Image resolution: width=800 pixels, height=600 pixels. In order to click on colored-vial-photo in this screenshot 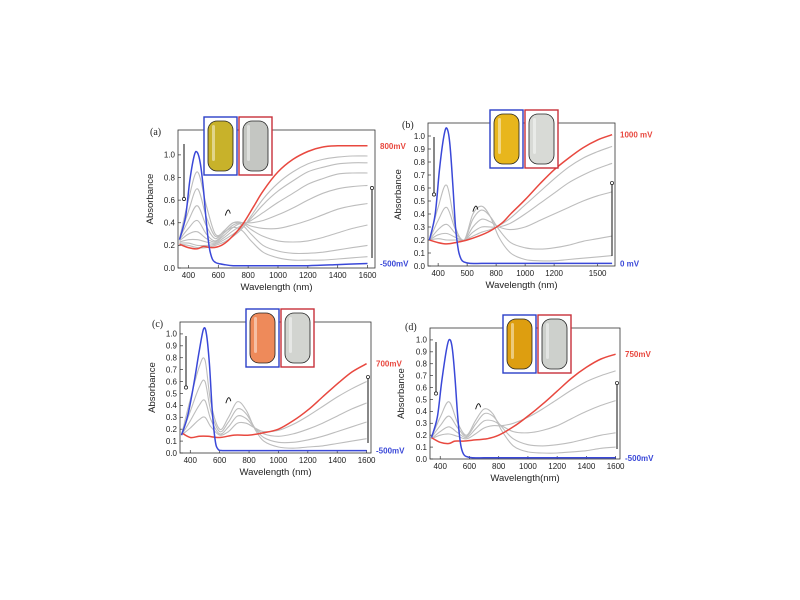, I will do `click(506, 139)`.